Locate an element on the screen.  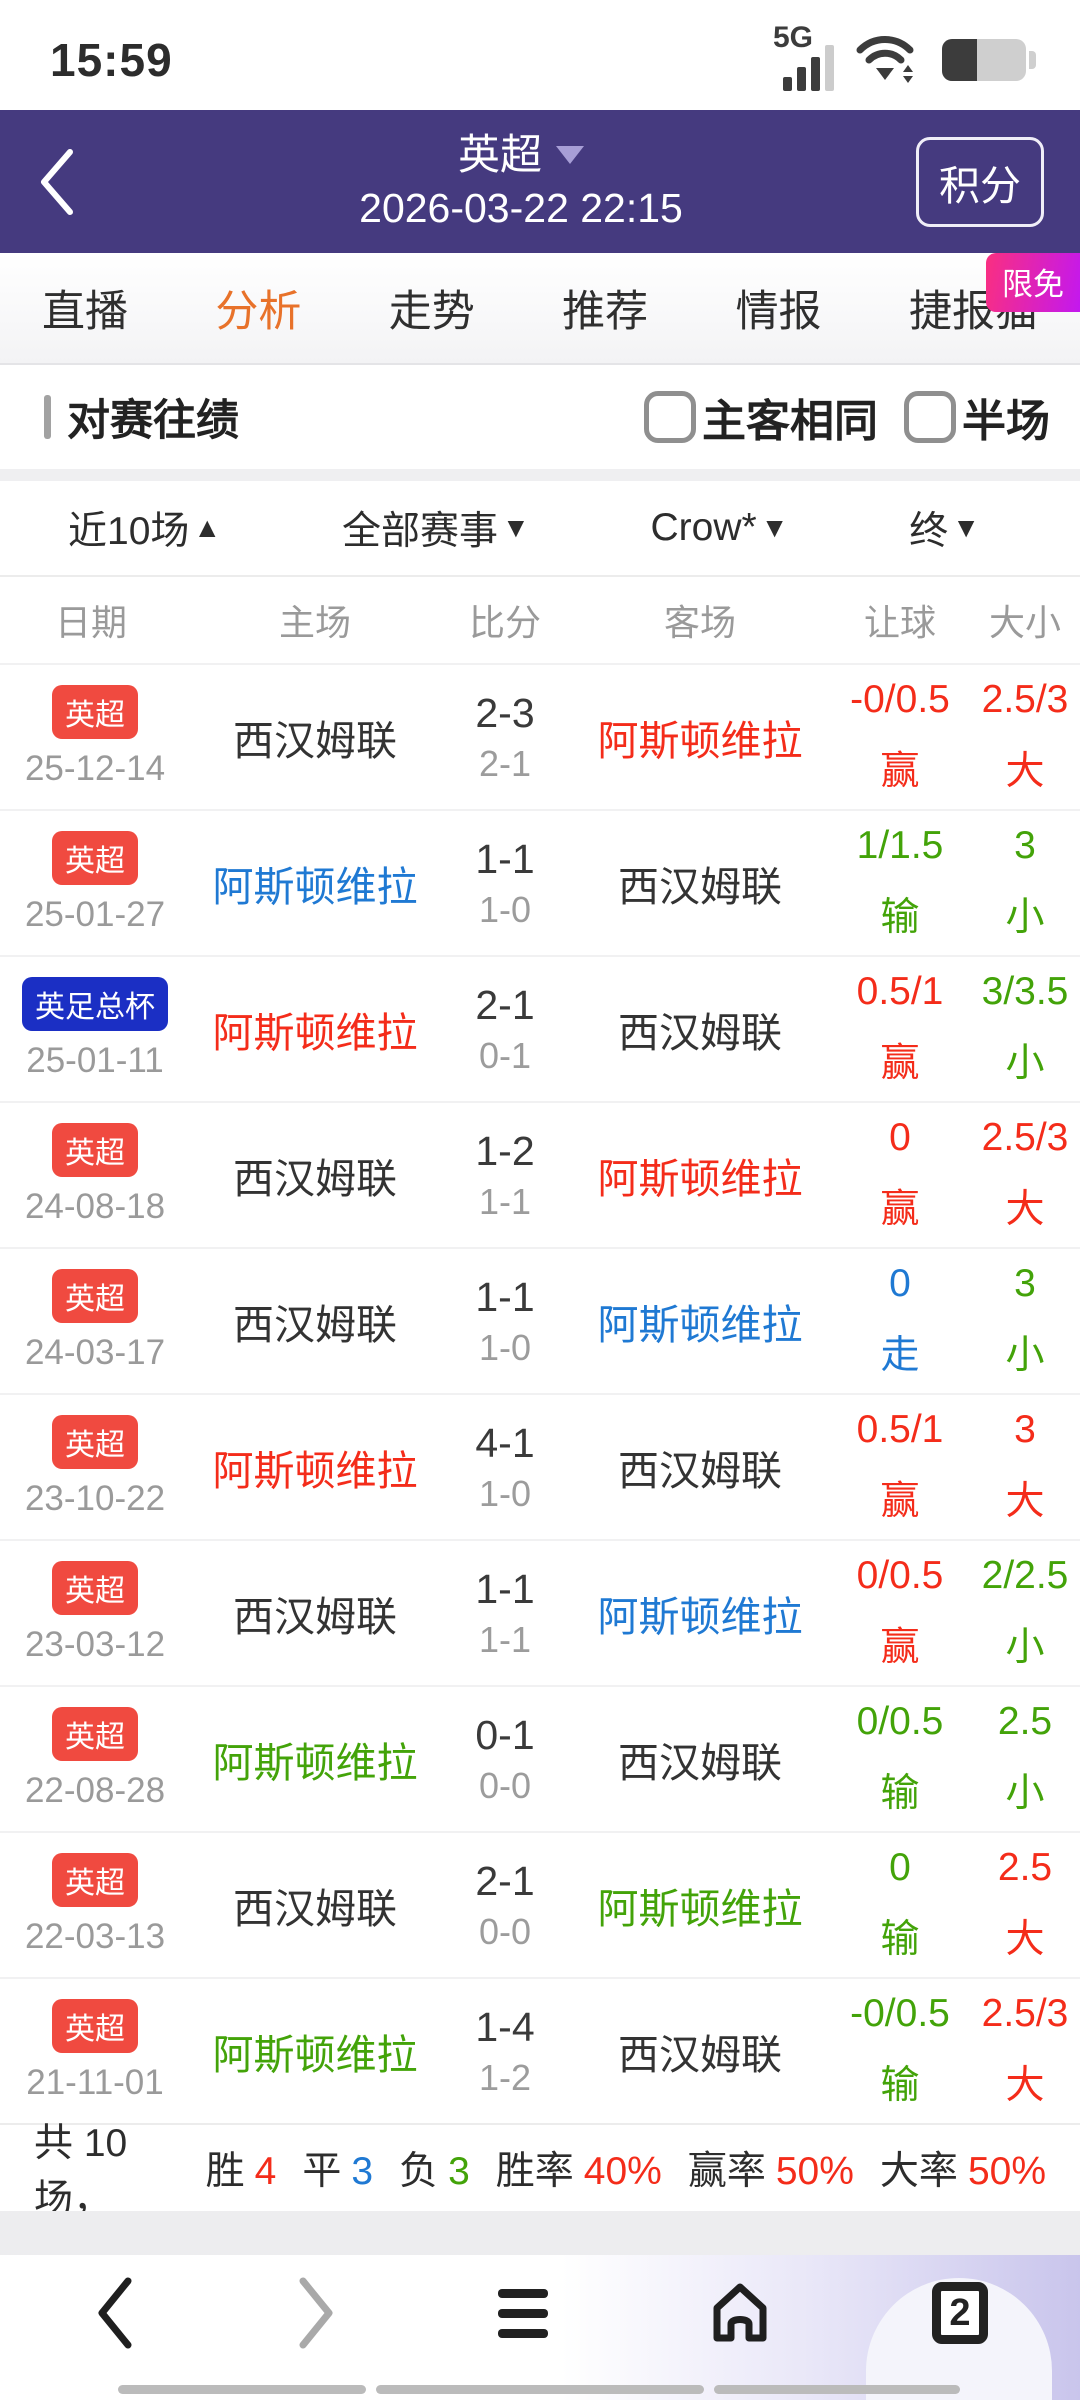
filter-competition: 全部赛事 ▼ is located at coordinates (435, 531).